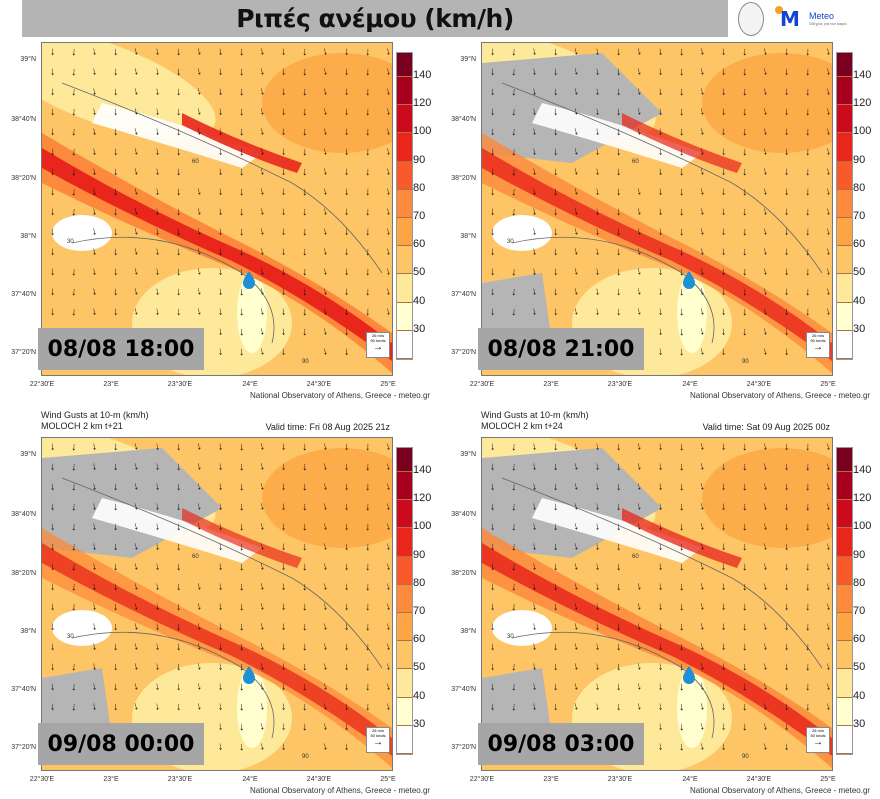 The width and height of the screenshot is (880, 799). Describe the element at coordinates (510, 242) in the screenshot. I see `contour-label: 30` at that location.